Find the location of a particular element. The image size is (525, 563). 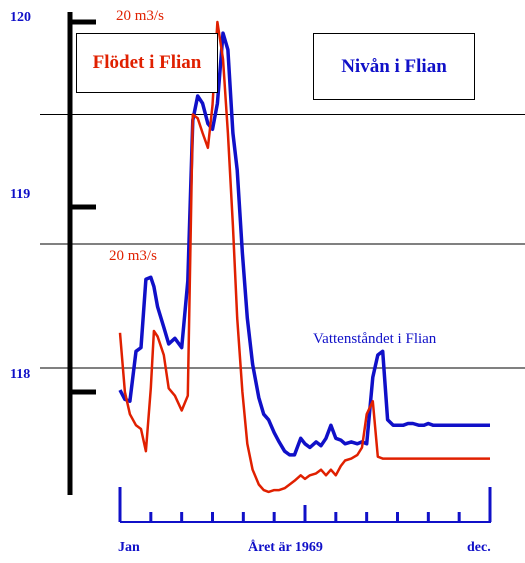

flow-scale-annotation-mid: 20 m3/s is located at coordinates (133, 256).